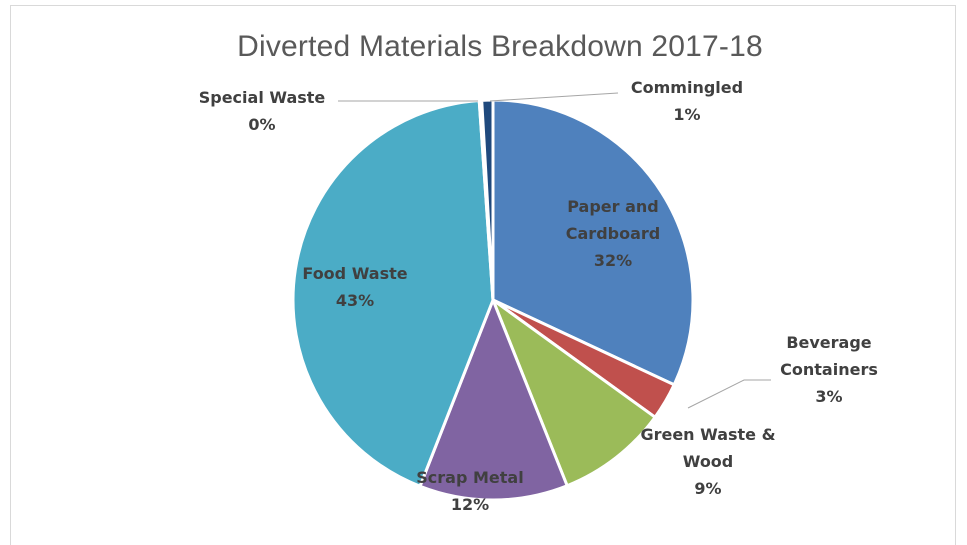 The height and width of the screenshot is (545, 967). I want to click on data-label-beverage-containers: Beverage Containers 3%, so click(829, 369).